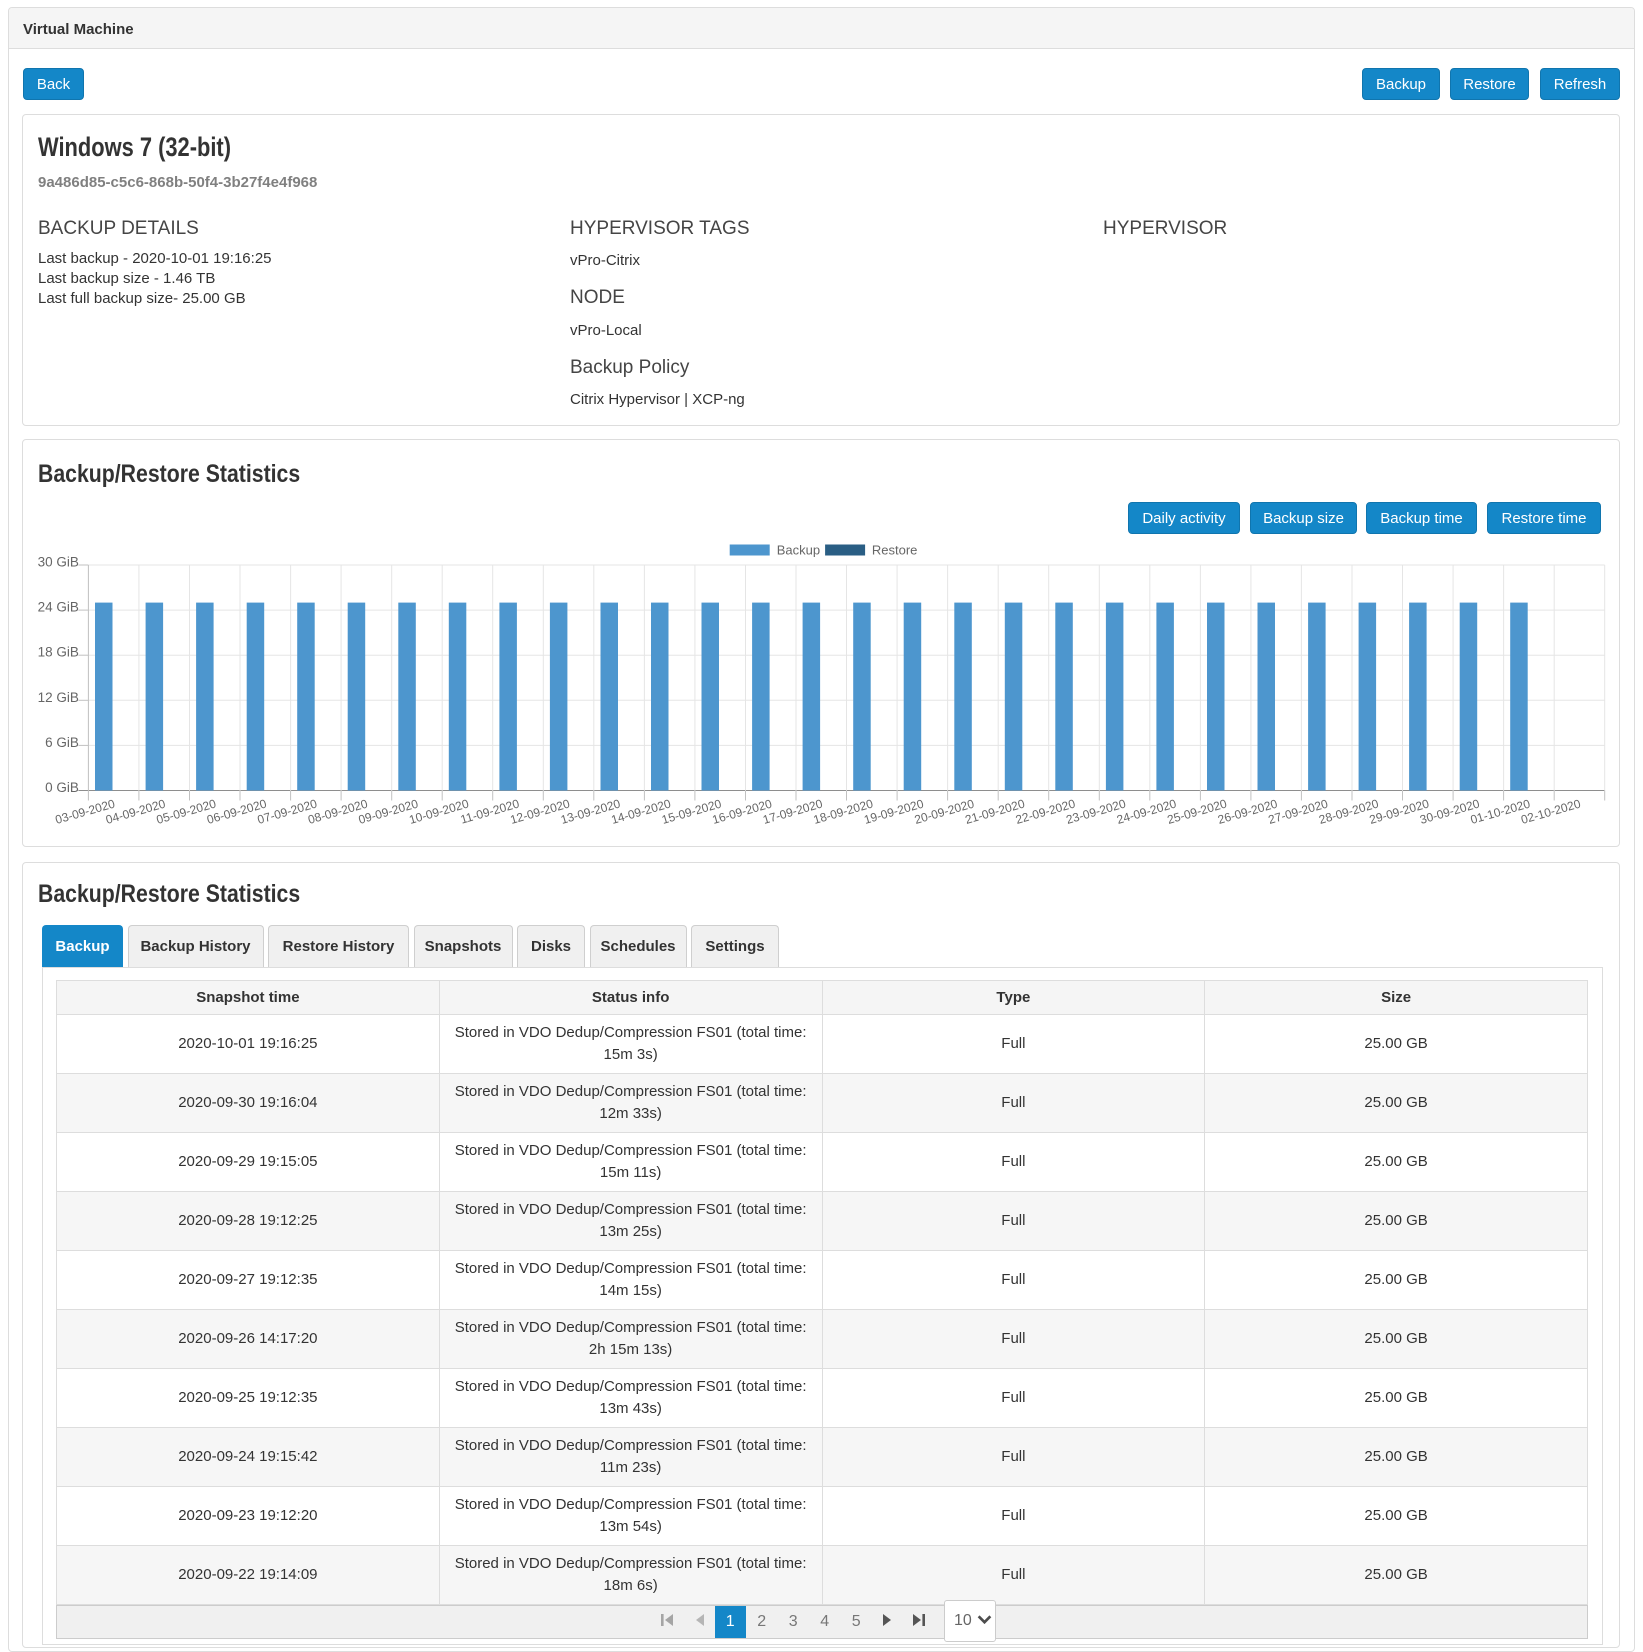  I want to click on svg-text: 12 GiB, so click(58, 697).